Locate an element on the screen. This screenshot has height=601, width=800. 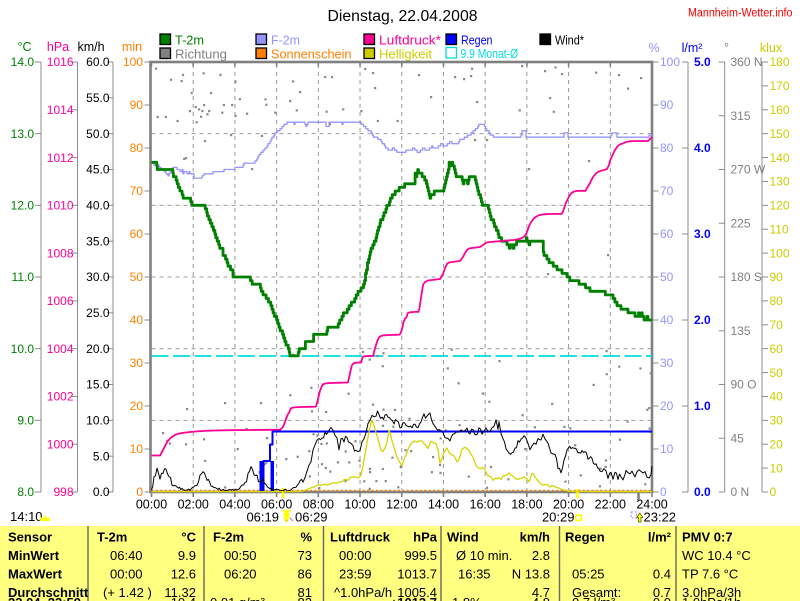
svg-text: Gesamt: is located at coordinates (596, 592).